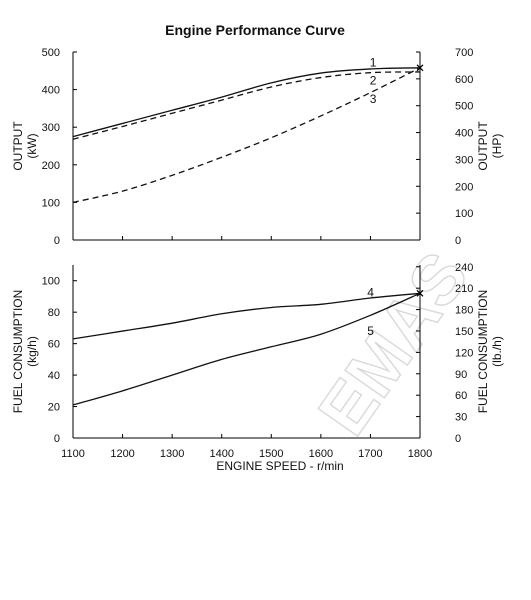  Describe the element at coordinates (370, 454) in the screenshot. I see `bottom-tick-label: 1700` at that location.